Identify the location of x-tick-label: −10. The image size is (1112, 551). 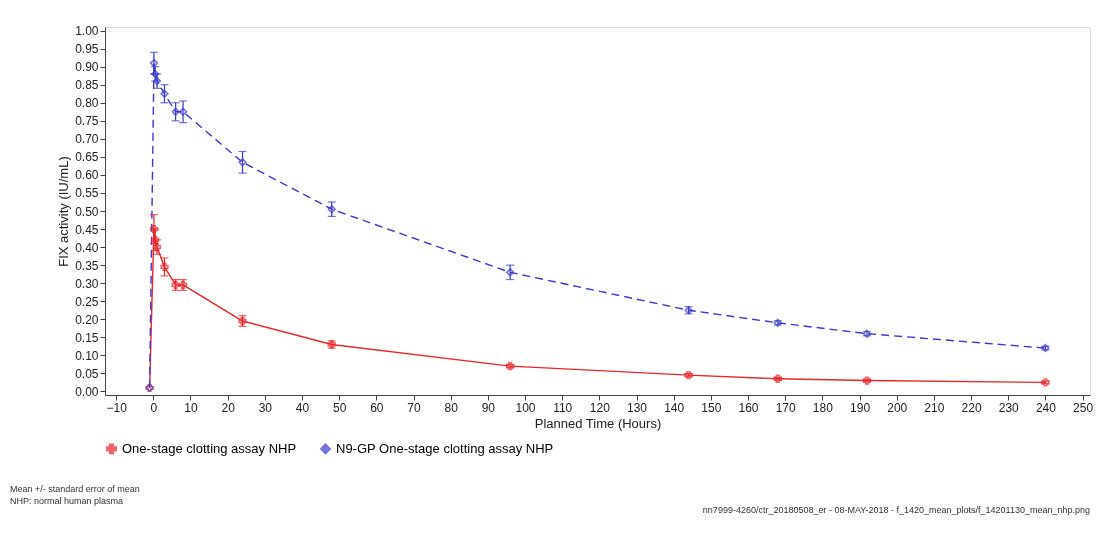
(117, 407).